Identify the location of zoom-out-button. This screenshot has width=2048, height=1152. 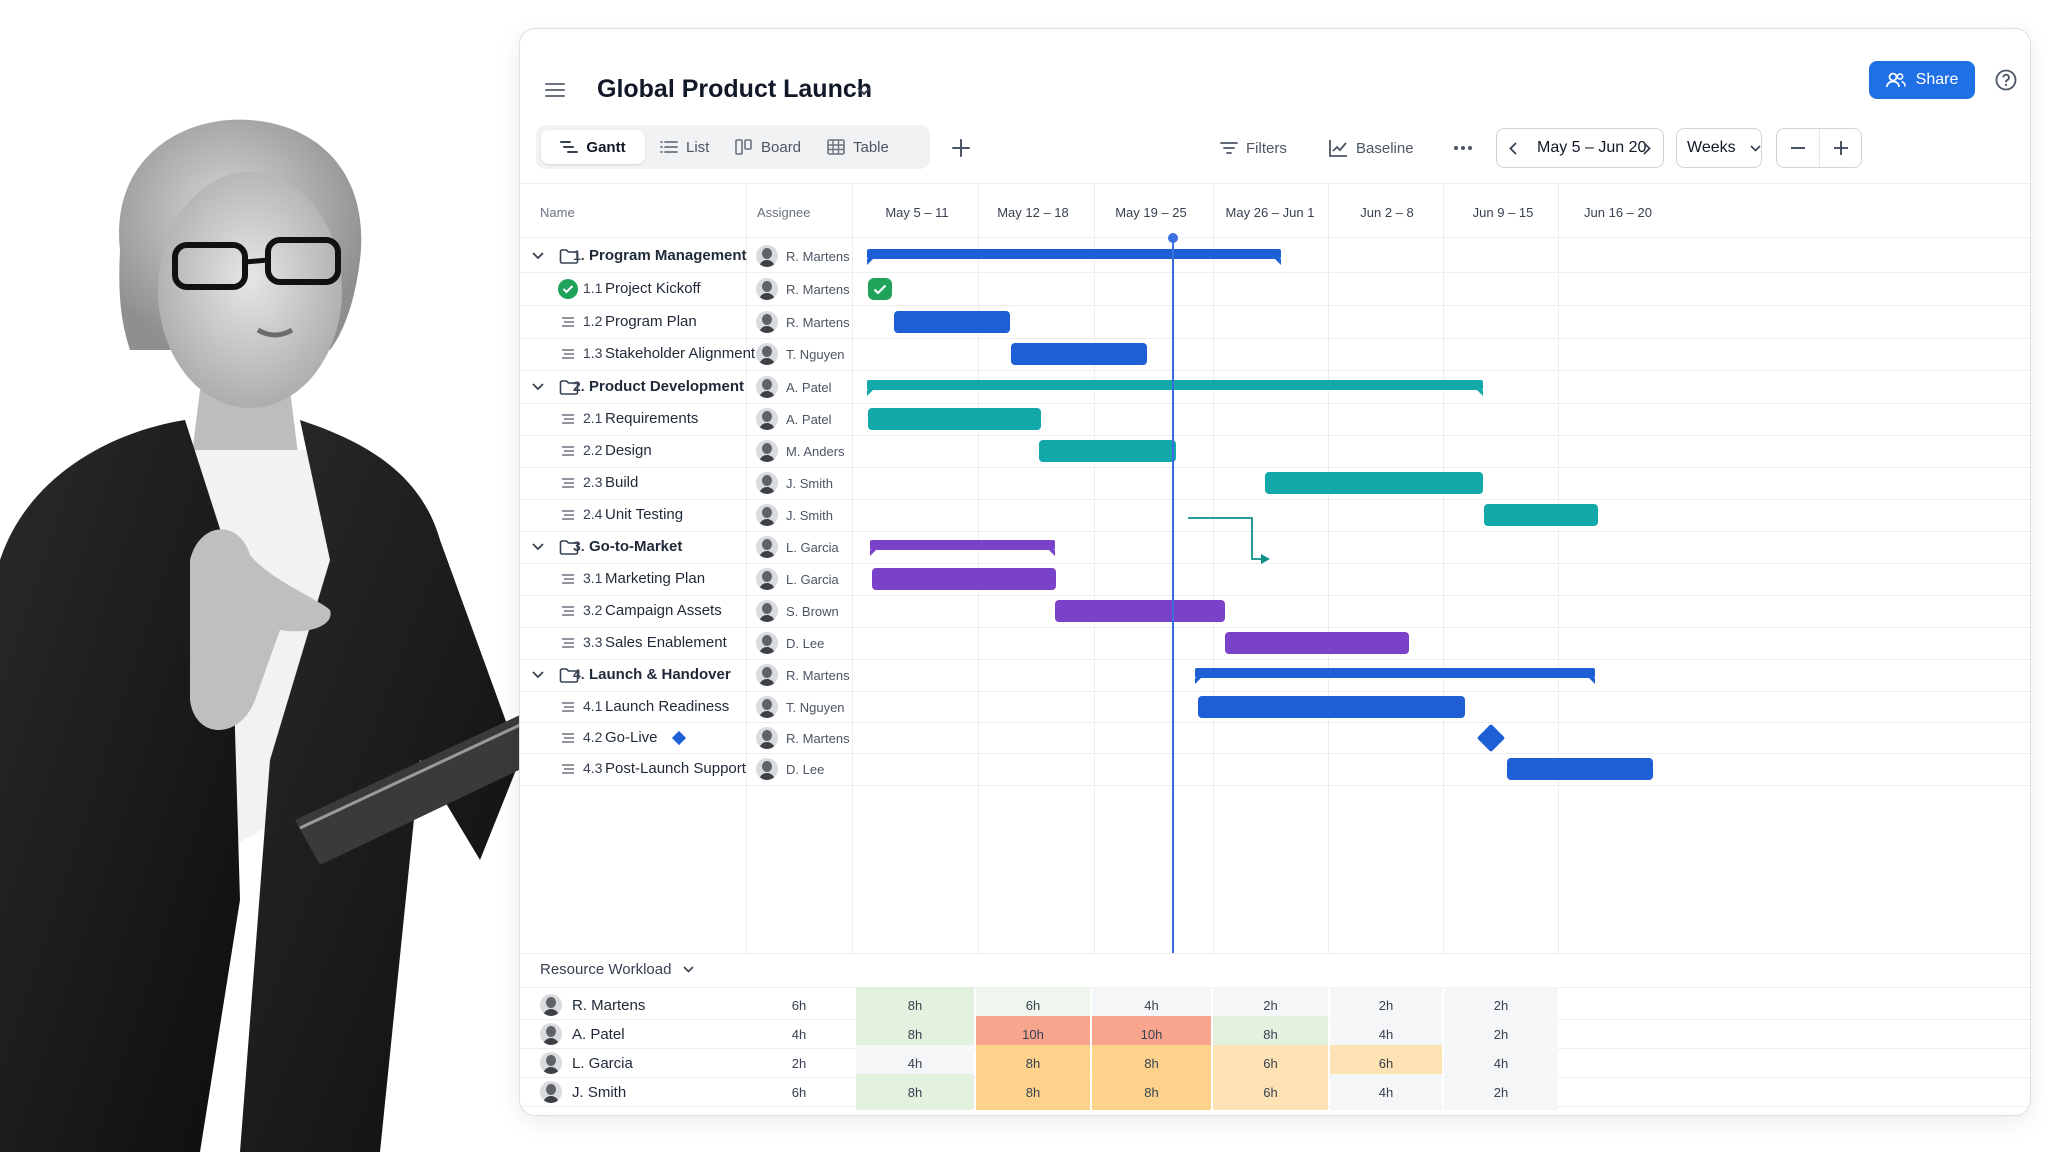
(1798, 148).